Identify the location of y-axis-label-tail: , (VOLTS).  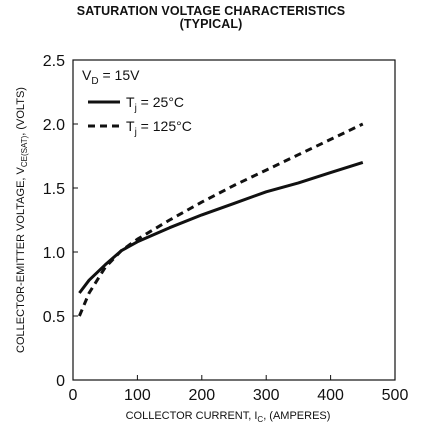
(21, 111).